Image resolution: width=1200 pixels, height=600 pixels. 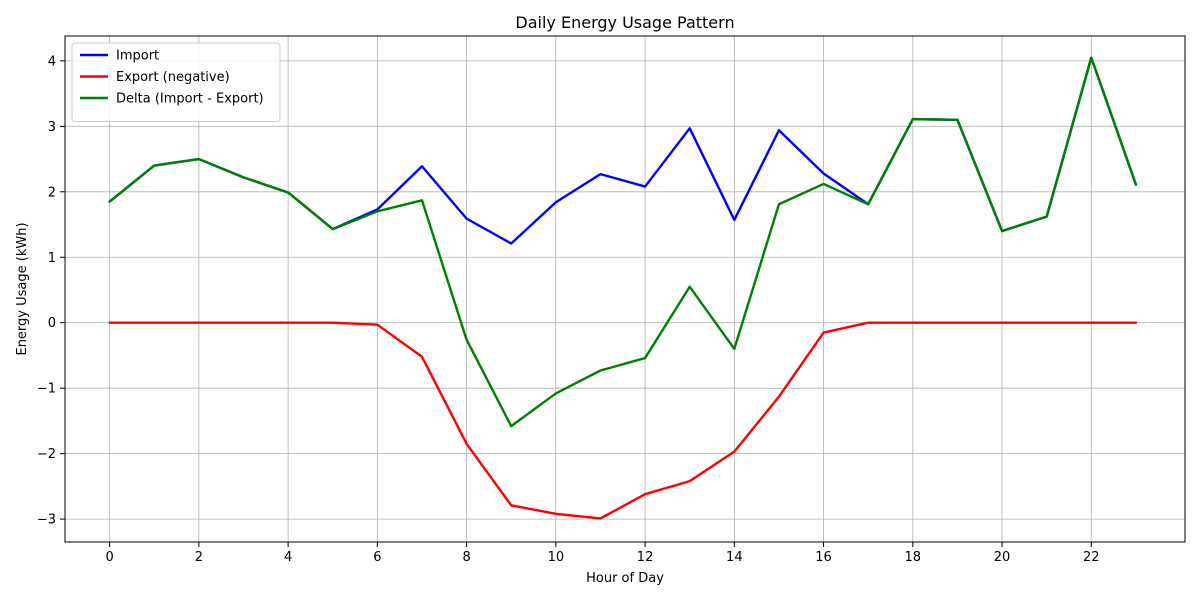 What do you see at coordinates (109, 557) in the screenshot?
I see `x-tick-label: 0` at bounding box center [109, 557].